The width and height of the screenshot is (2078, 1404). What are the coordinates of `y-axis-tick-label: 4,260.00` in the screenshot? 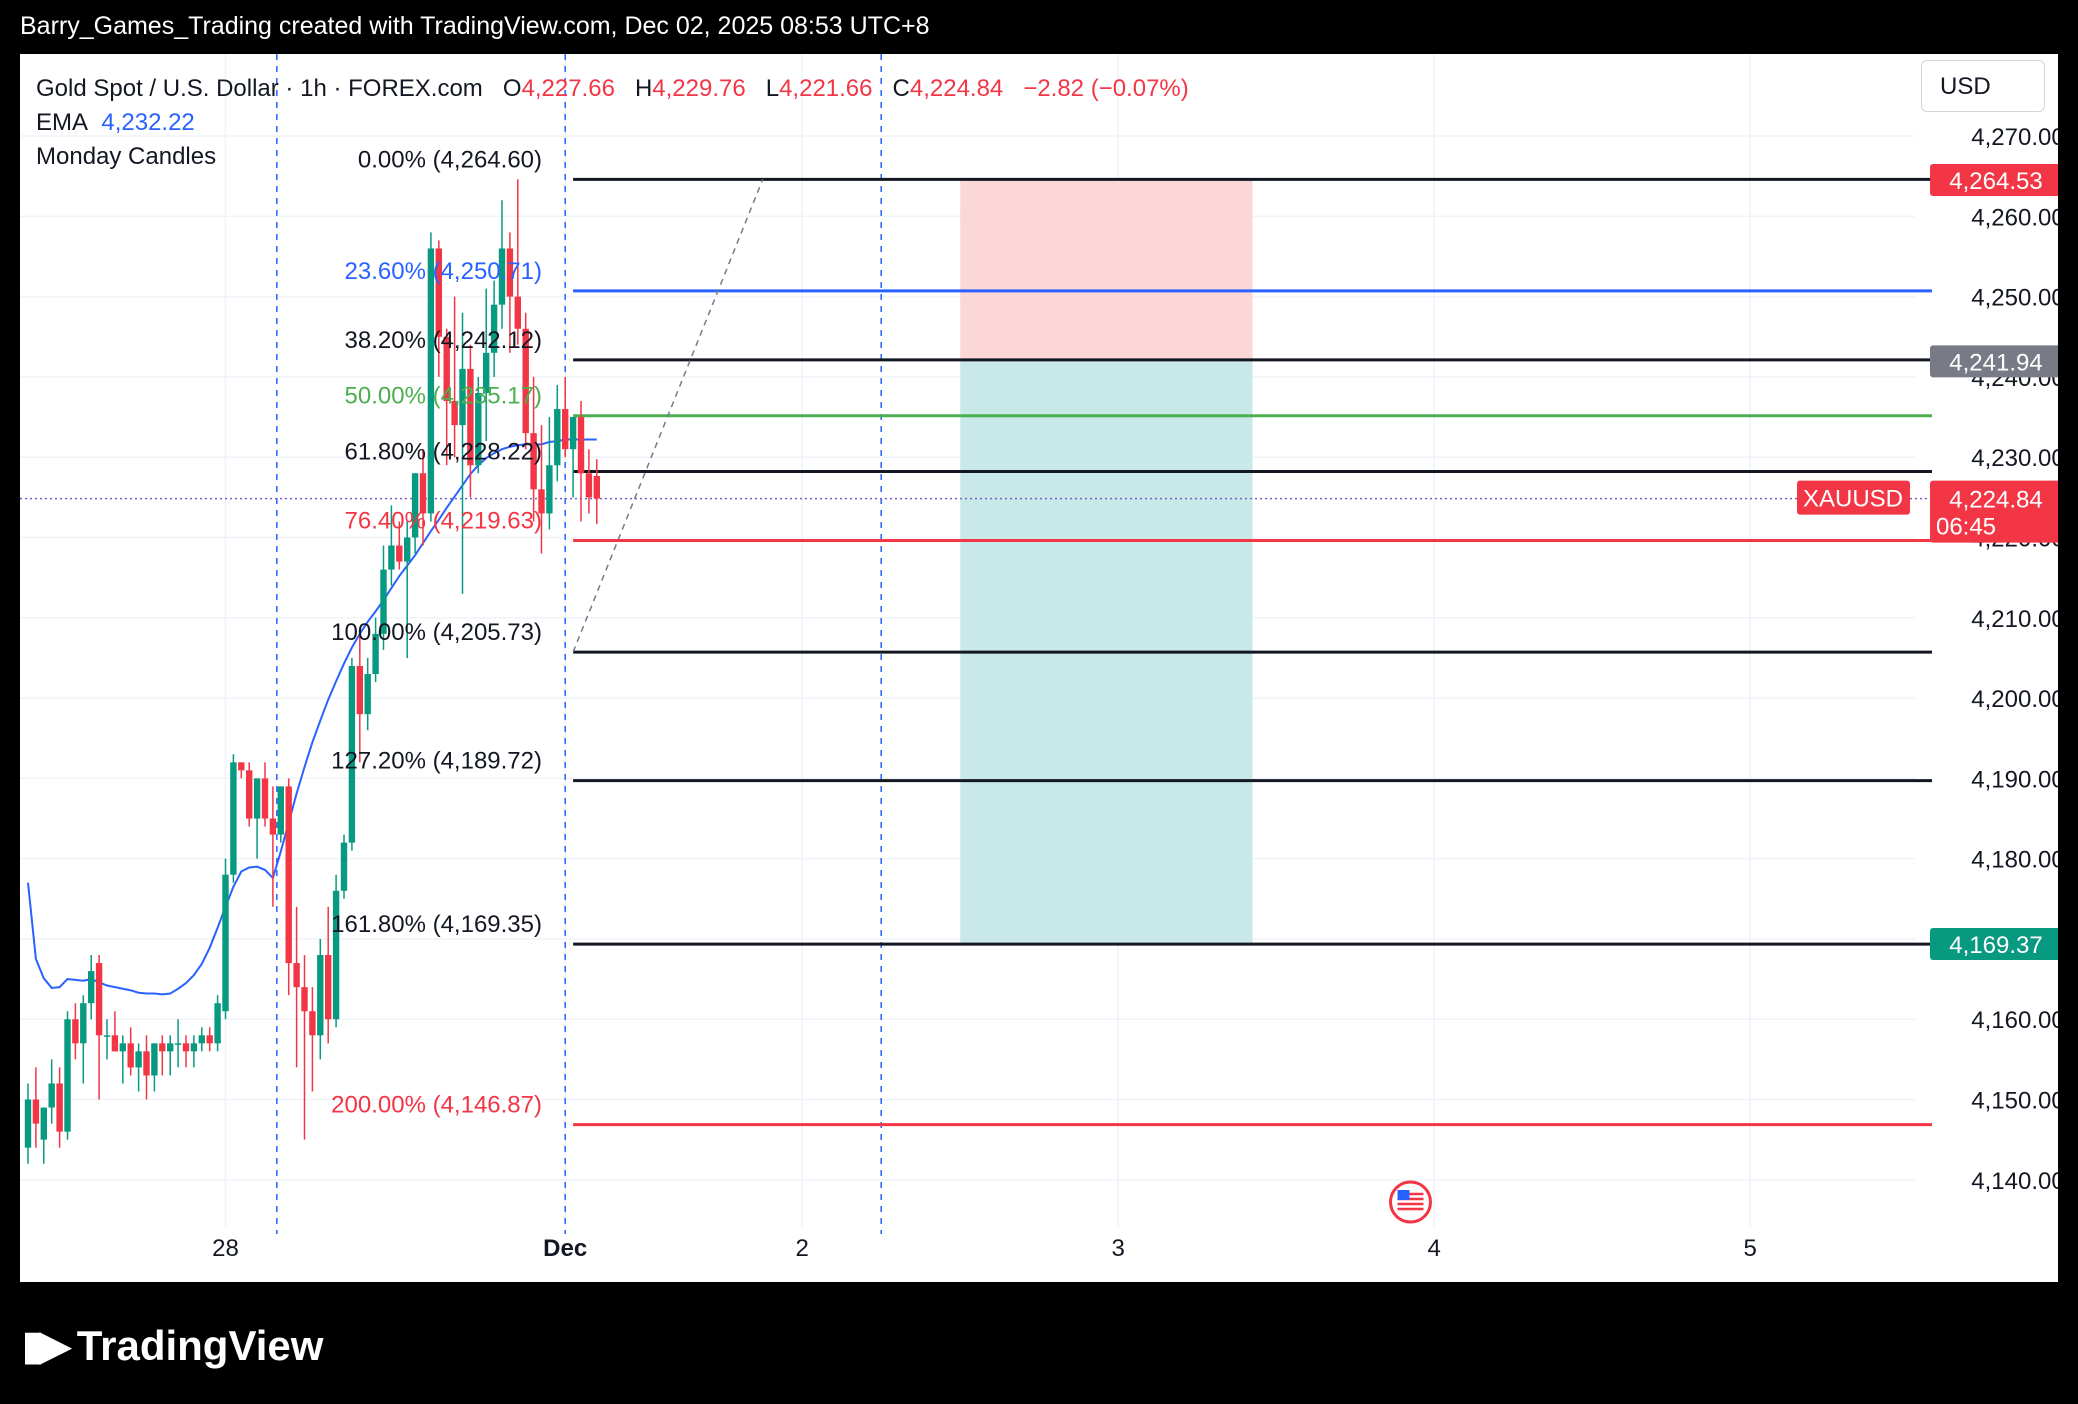 It's located at (2014, 217).